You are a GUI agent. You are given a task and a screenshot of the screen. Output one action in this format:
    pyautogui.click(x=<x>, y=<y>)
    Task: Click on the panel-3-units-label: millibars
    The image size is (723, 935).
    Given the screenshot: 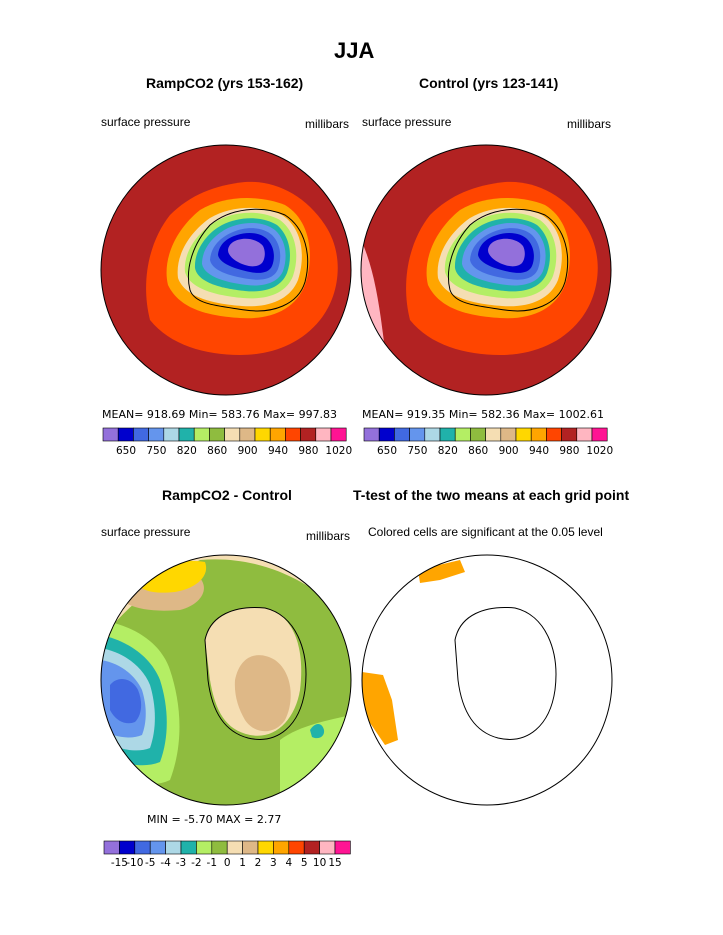 What is the action you would take?
    pyautogui.click(x=328, y=536)
    